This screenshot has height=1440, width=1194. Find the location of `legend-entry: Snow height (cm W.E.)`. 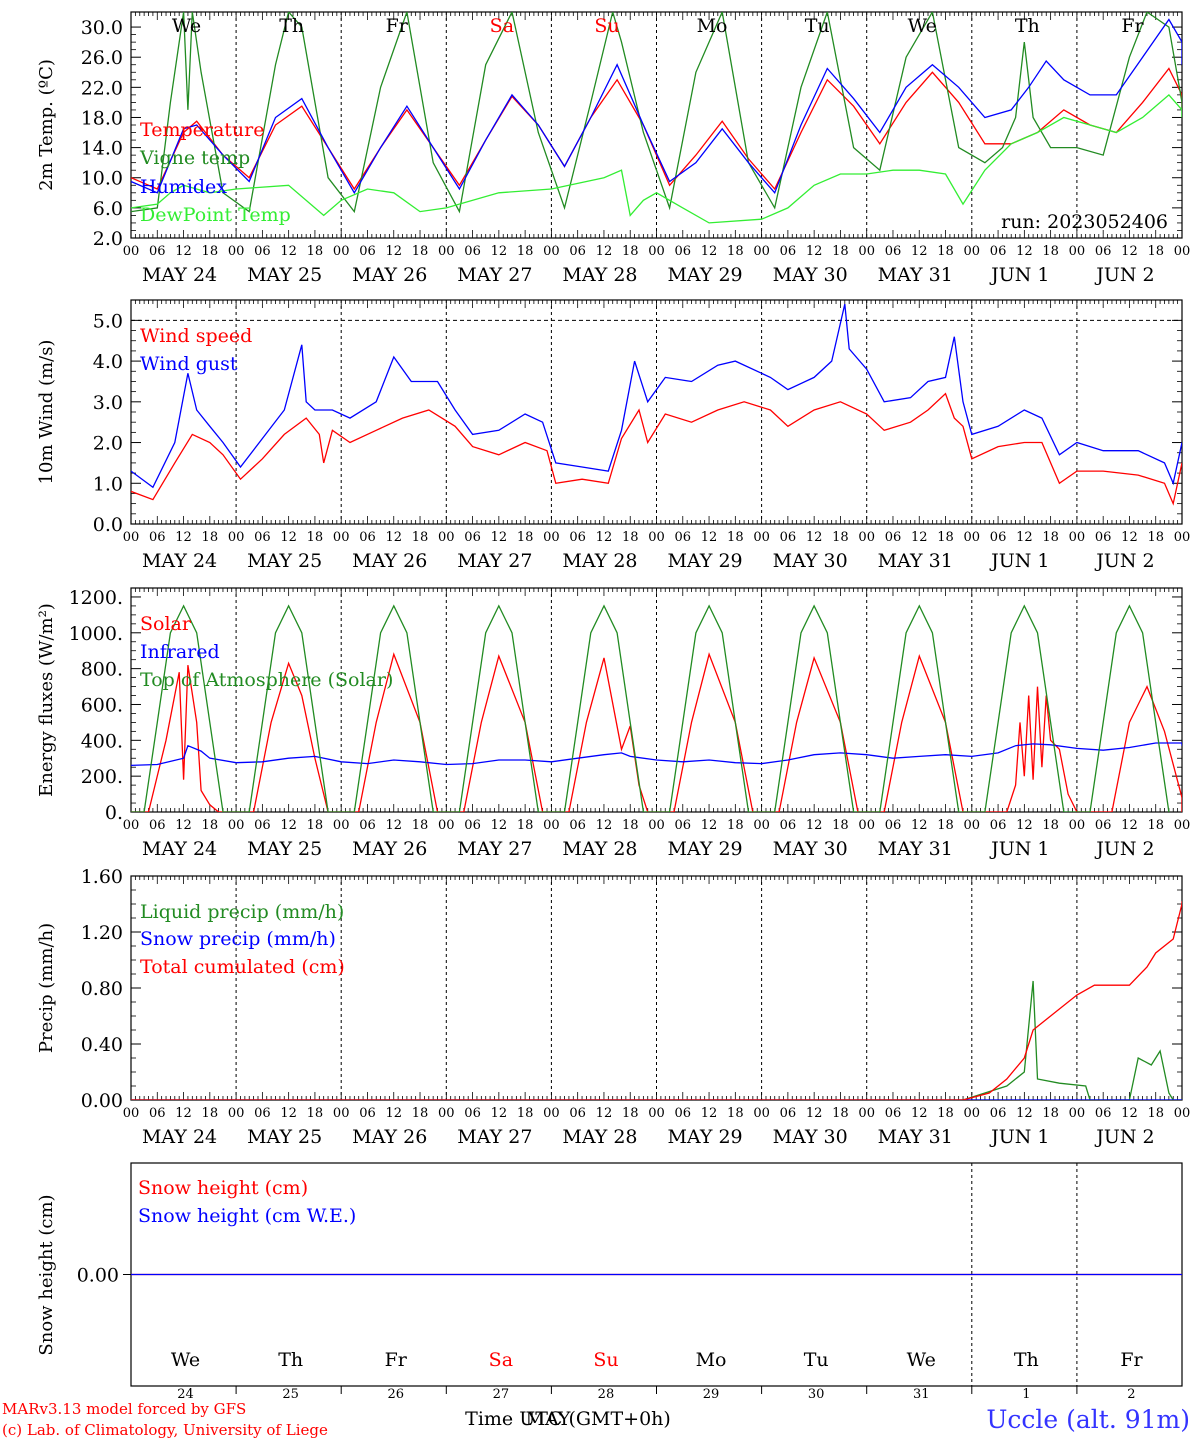

legend-entry: Snow height (cm W.E.) is located at coordinates (247, 1216).